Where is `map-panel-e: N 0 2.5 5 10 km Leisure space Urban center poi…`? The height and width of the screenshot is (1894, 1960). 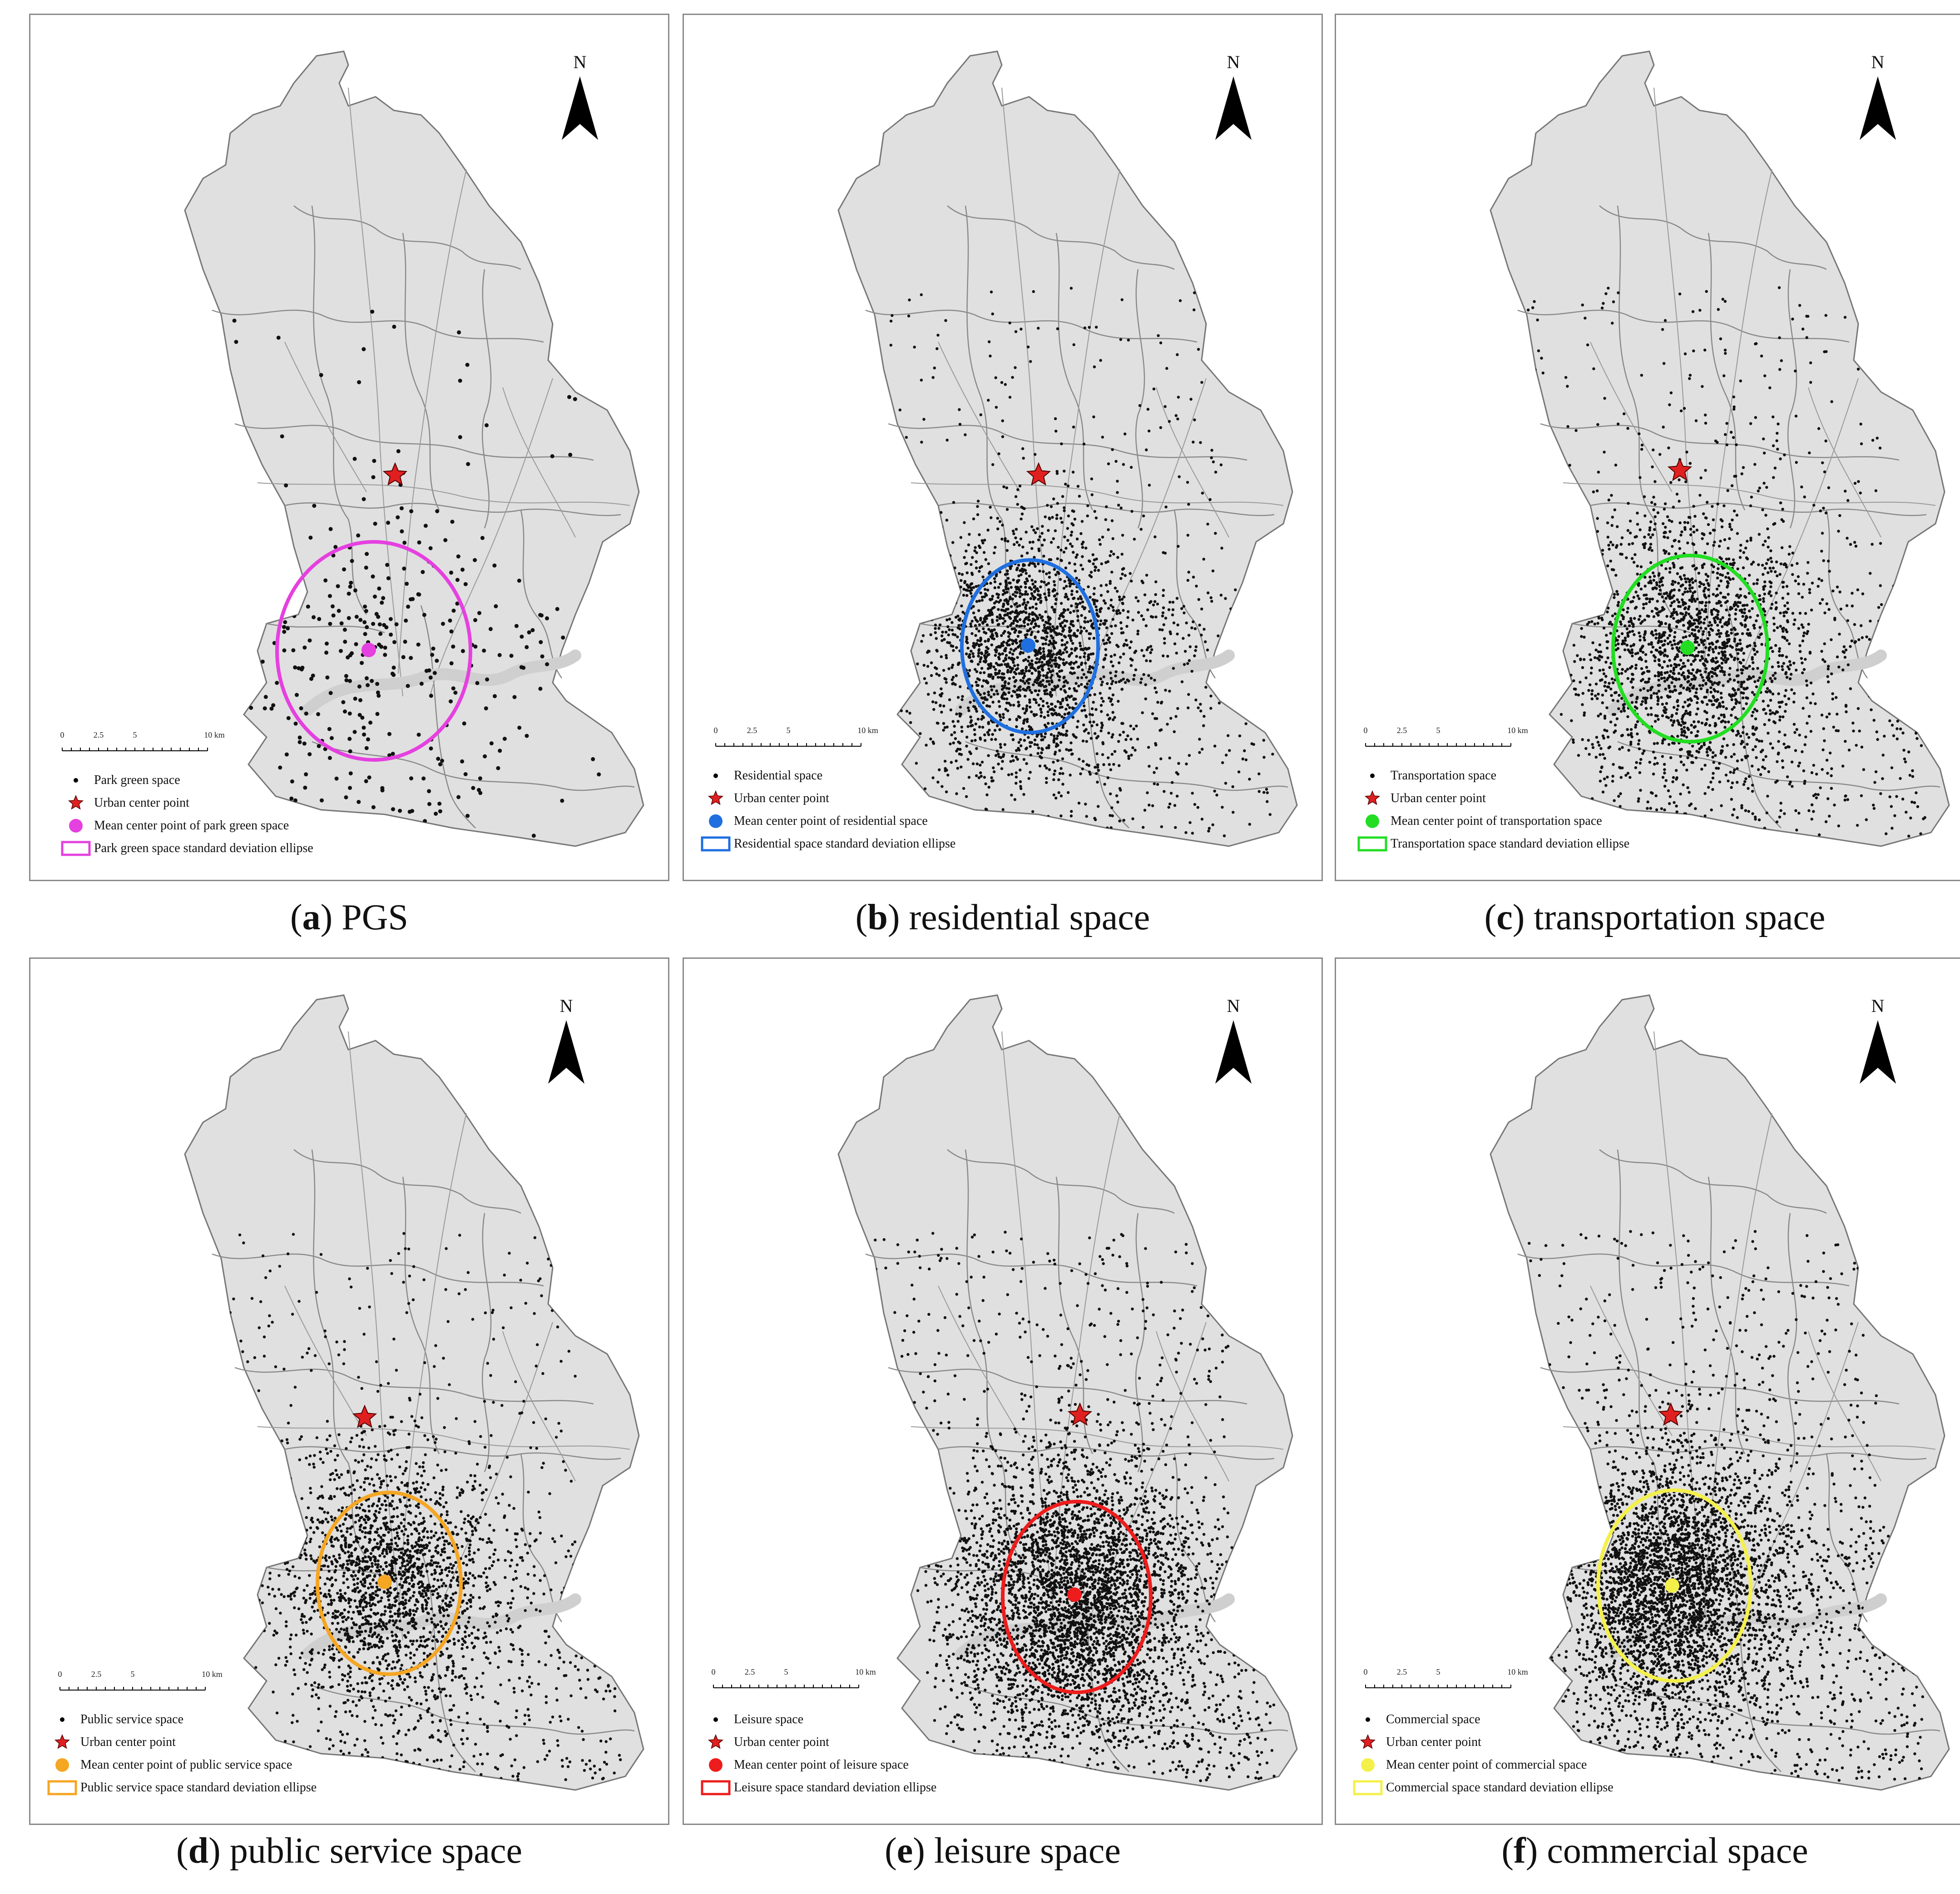
map-panel-e: N 0 2.5 5 10 km Leisure space Urban center poi… is located at coordinates (1003, 1391).